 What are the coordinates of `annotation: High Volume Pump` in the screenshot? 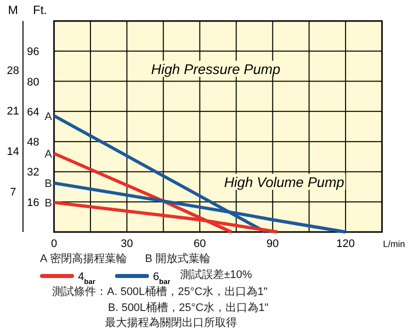 It's located at (284, 182).